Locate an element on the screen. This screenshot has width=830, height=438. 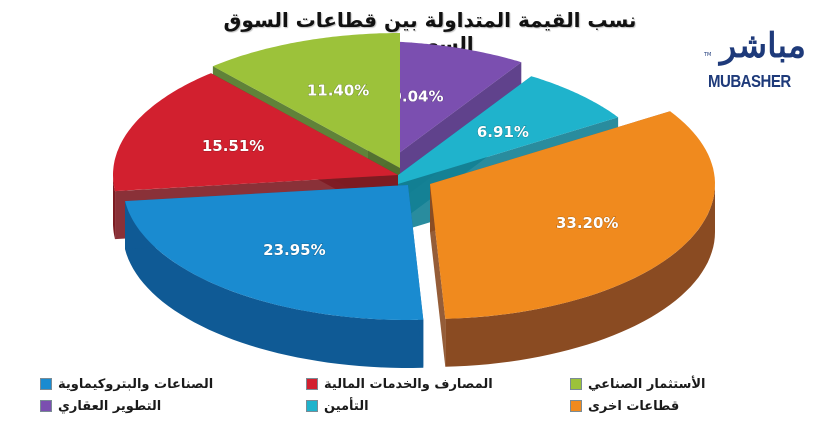
legend-label: الصناعات والبتروكيماوية is located at coordinates (136, 384).